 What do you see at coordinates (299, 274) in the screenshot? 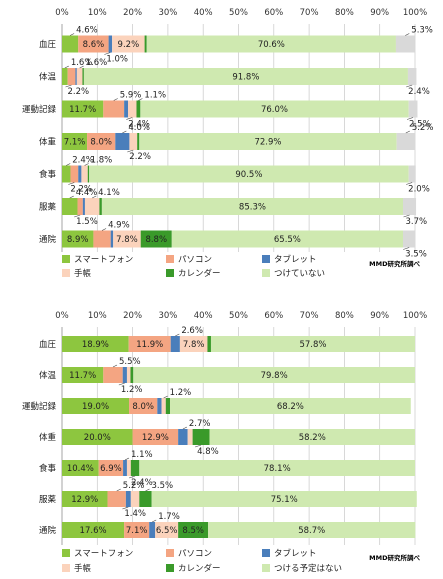
I see `legend-label: つけていない` at bounding box center [299, 274].